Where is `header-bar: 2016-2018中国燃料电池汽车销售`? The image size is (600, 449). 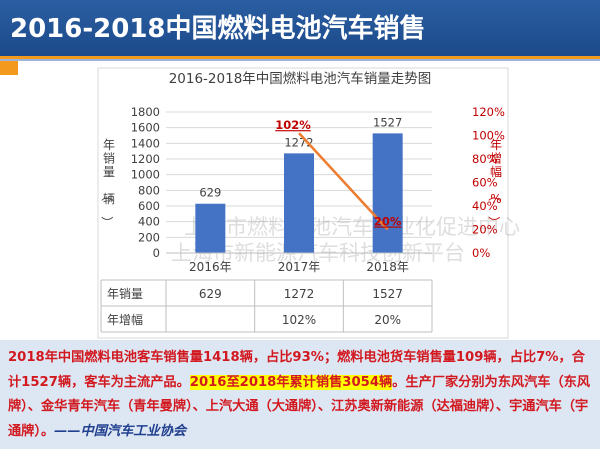 header-bar: 2016-2018中国燃料电池汽车销售 is located at coordinates (300, 28).